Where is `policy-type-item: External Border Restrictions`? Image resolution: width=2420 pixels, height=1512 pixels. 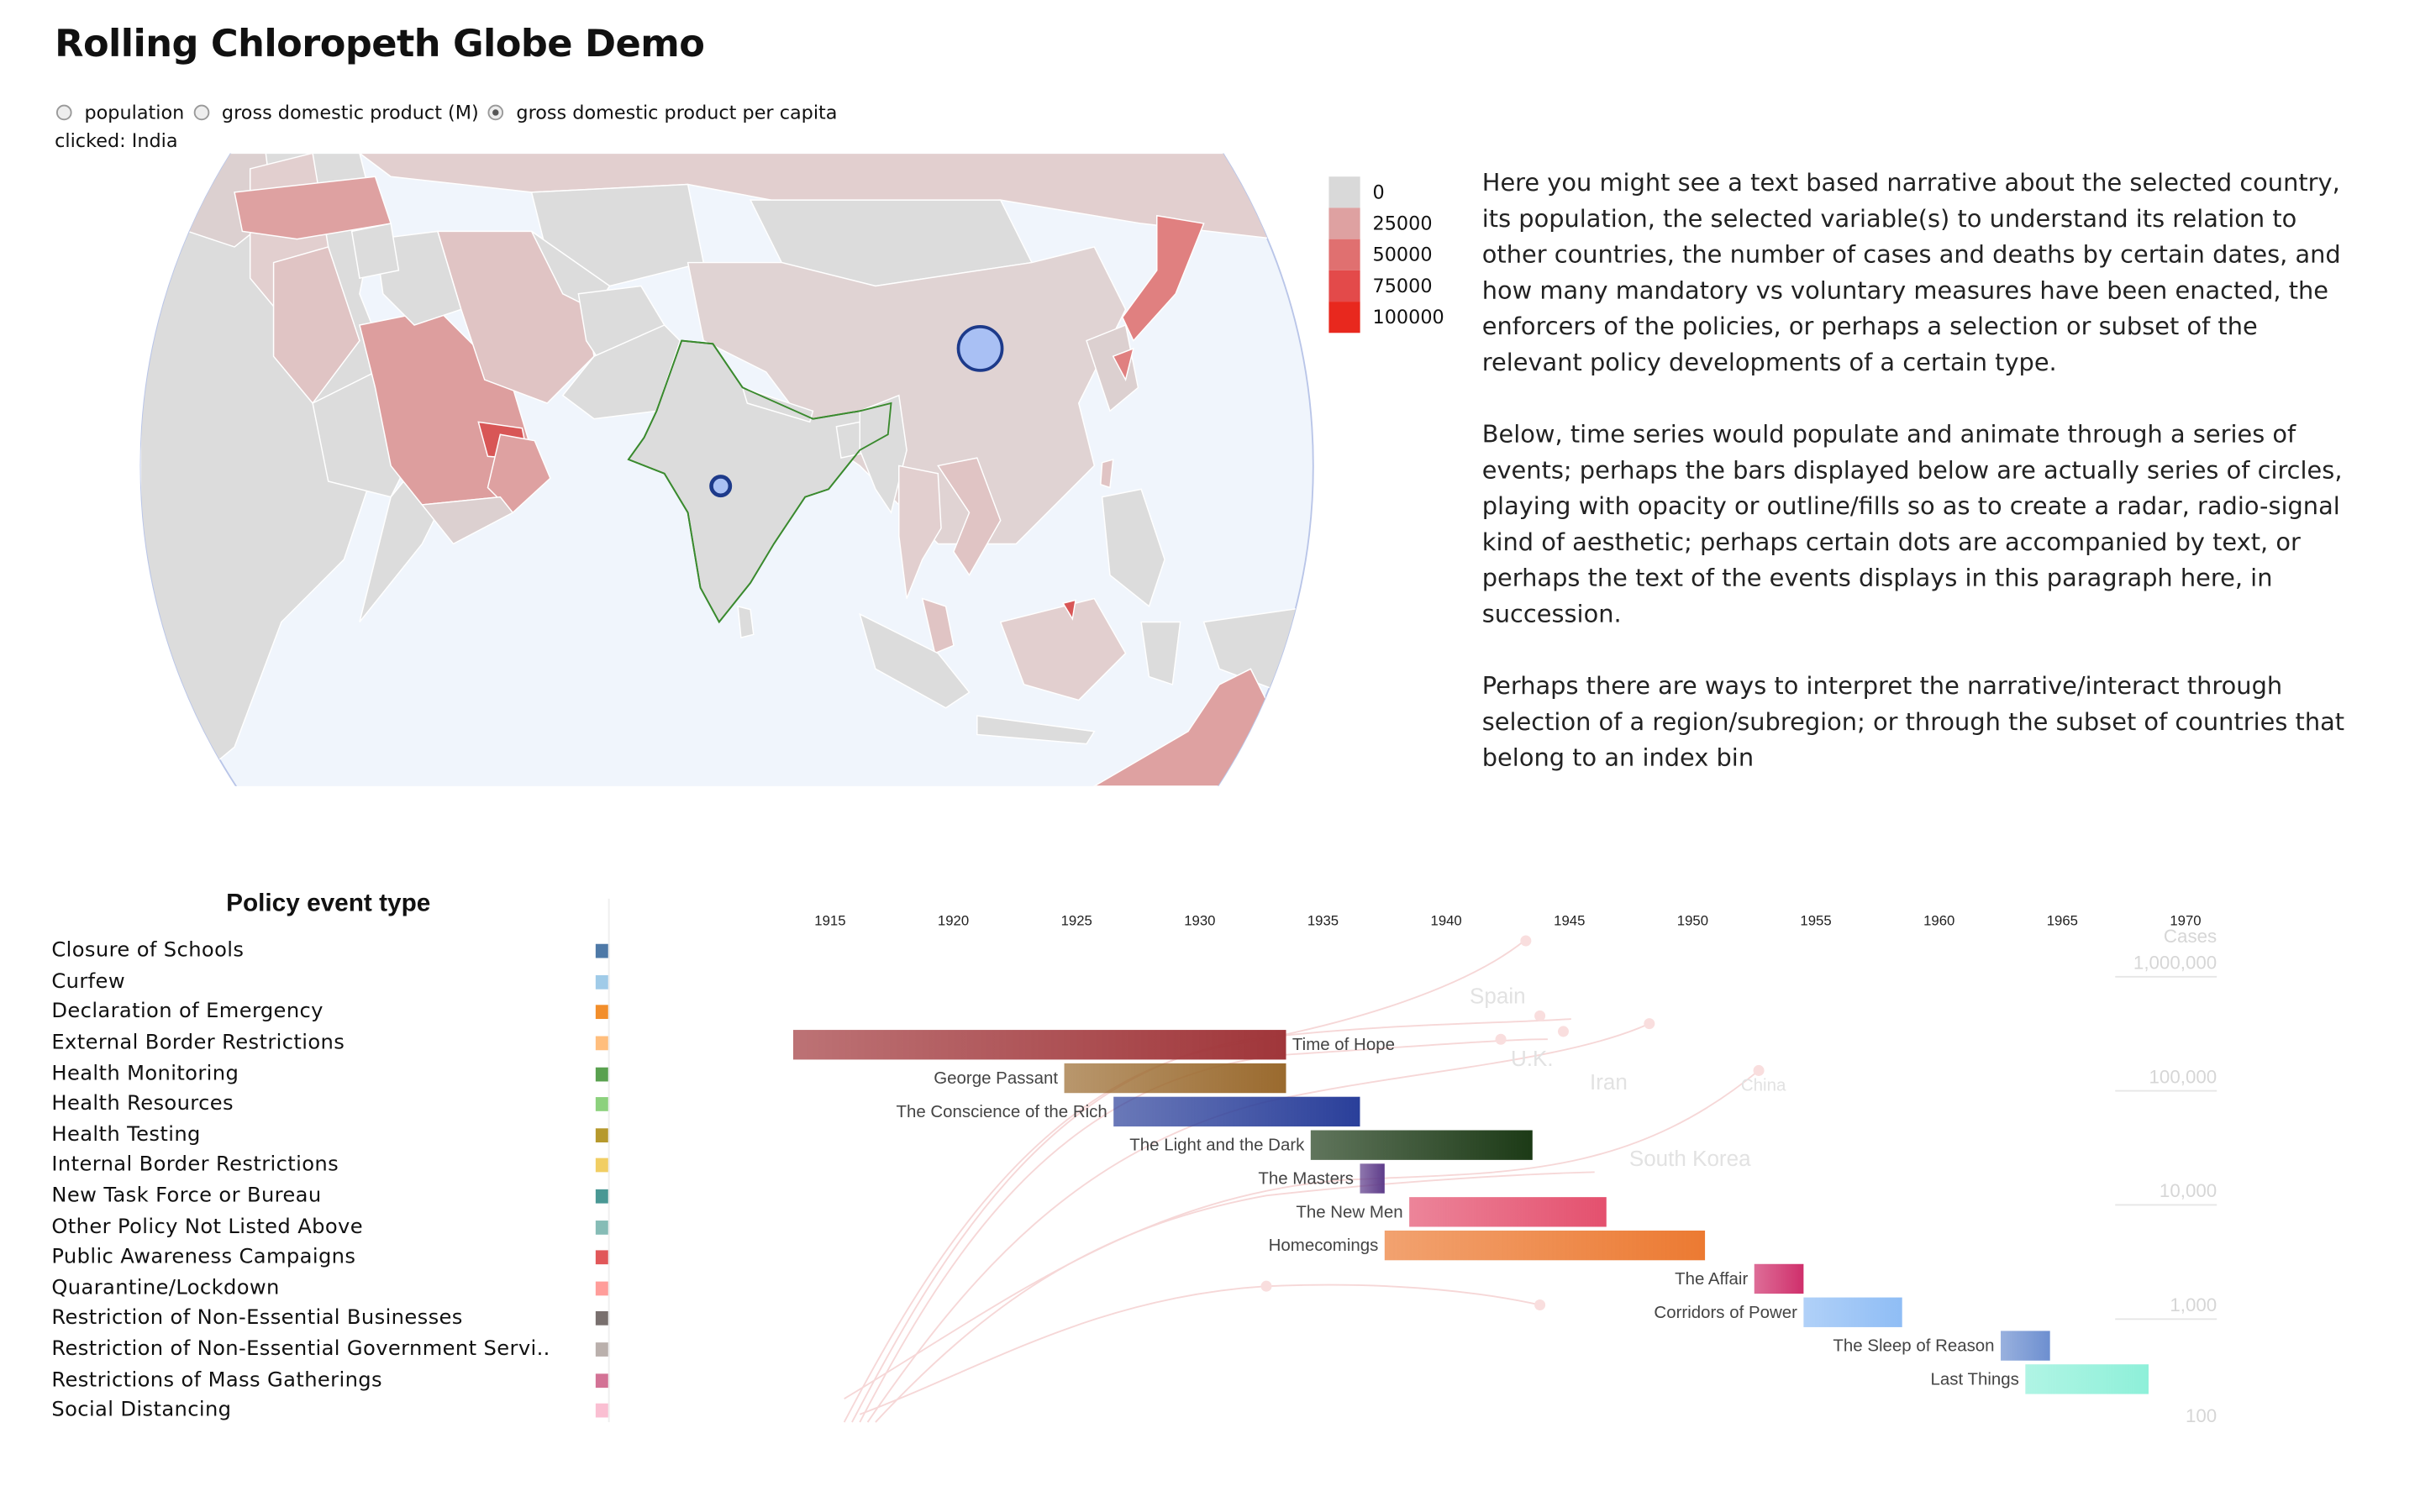
policy-type-item: External Border Restrictions is located at coordinates (332, 1043).